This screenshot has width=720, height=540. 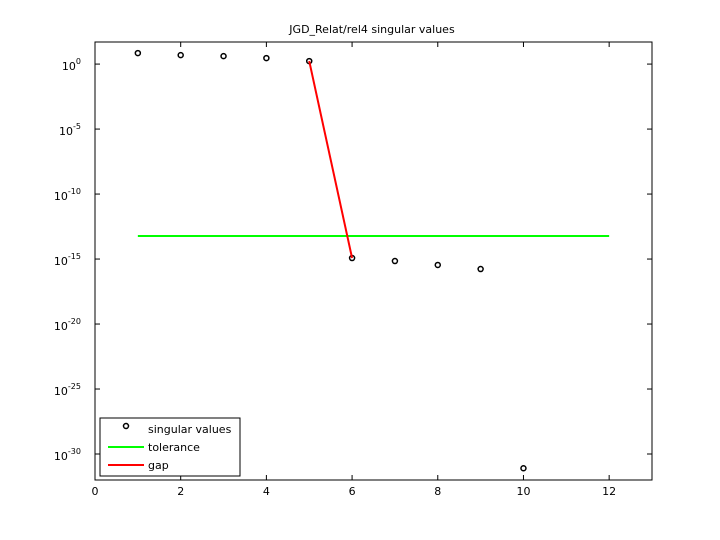 I want to click on y-tick-label: 10⁻²⁵, so click(x=67, y=390).